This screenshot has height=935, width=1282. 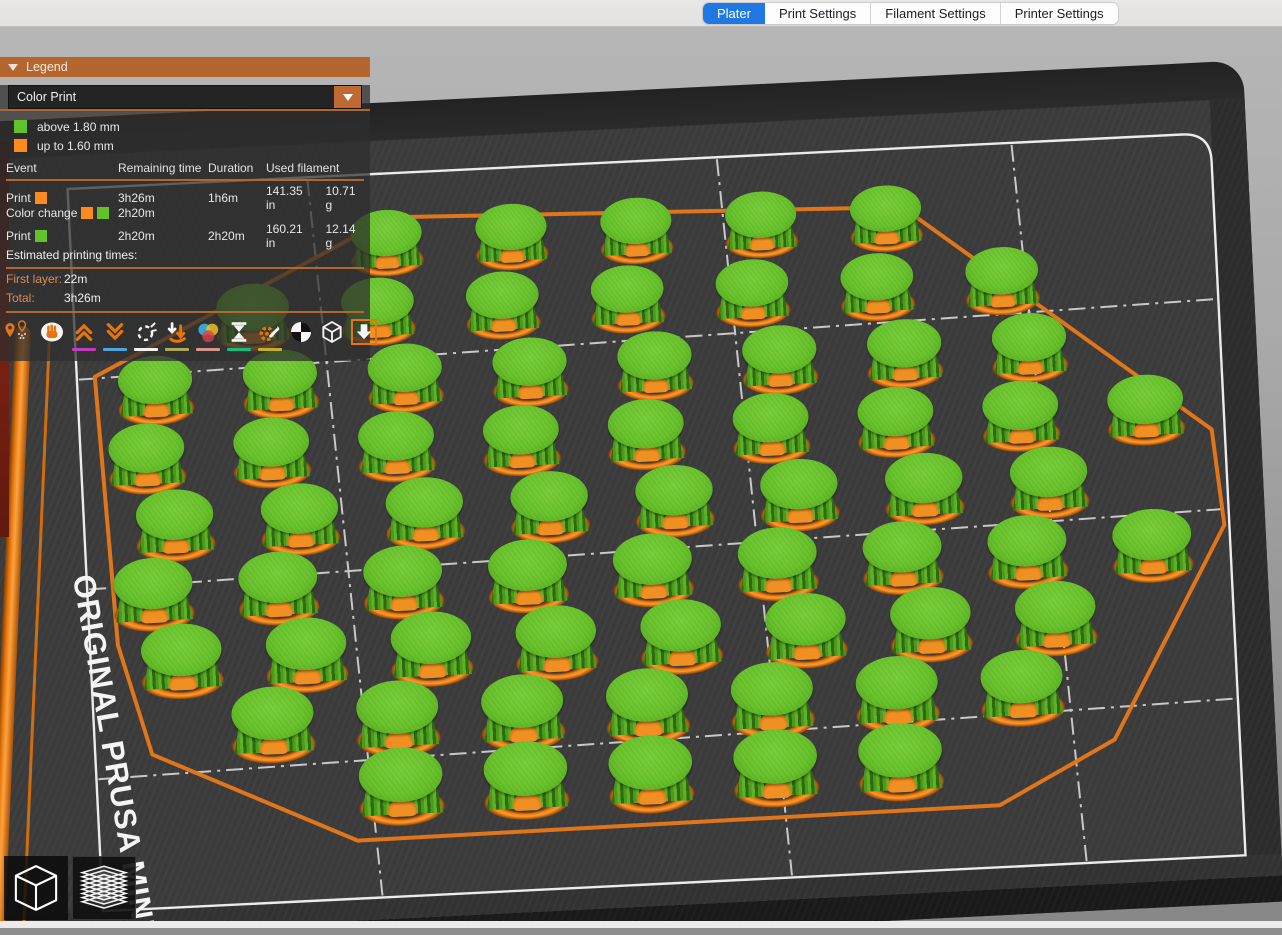 What do you see at coordinates (185, 297) in the screenshot?
I see `estimated-time-row: Total: 3h26m` at bounding box center [185, 297].